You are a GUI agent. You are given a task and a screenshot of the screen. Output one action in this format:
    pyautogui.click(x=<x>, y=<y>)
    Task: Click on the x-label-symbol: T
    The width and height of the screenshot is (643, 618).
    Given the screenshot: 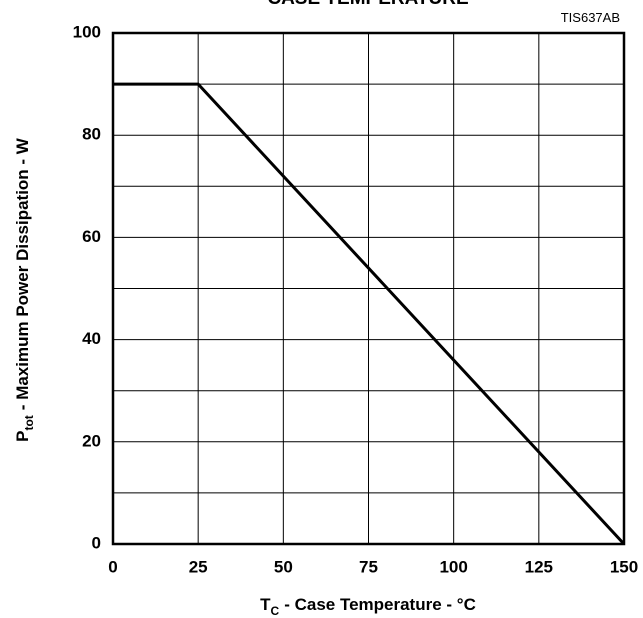 What is the action you would take?
    pyautogui.click(x=265, y=604)
    